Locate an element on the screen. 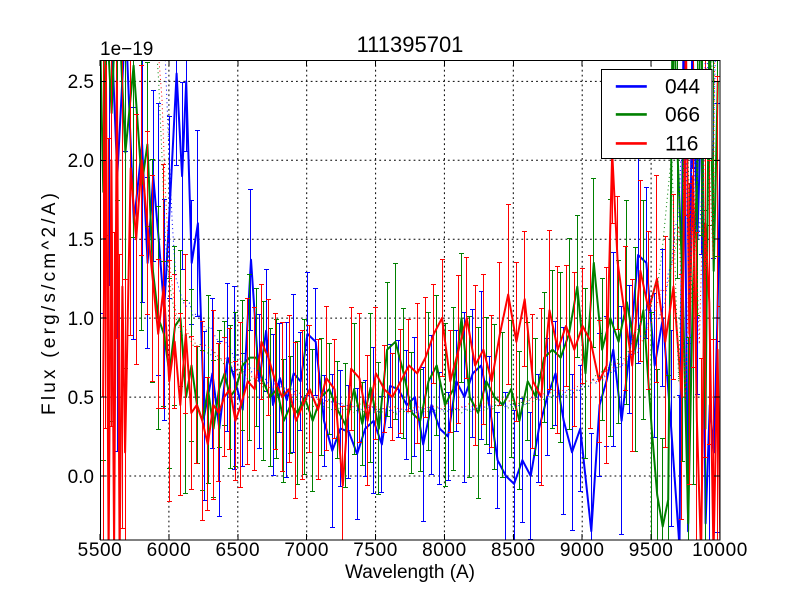 The width and height of the screenshot is (800, 605). svg-text: 0.5 is located at coordinates (81, 398).